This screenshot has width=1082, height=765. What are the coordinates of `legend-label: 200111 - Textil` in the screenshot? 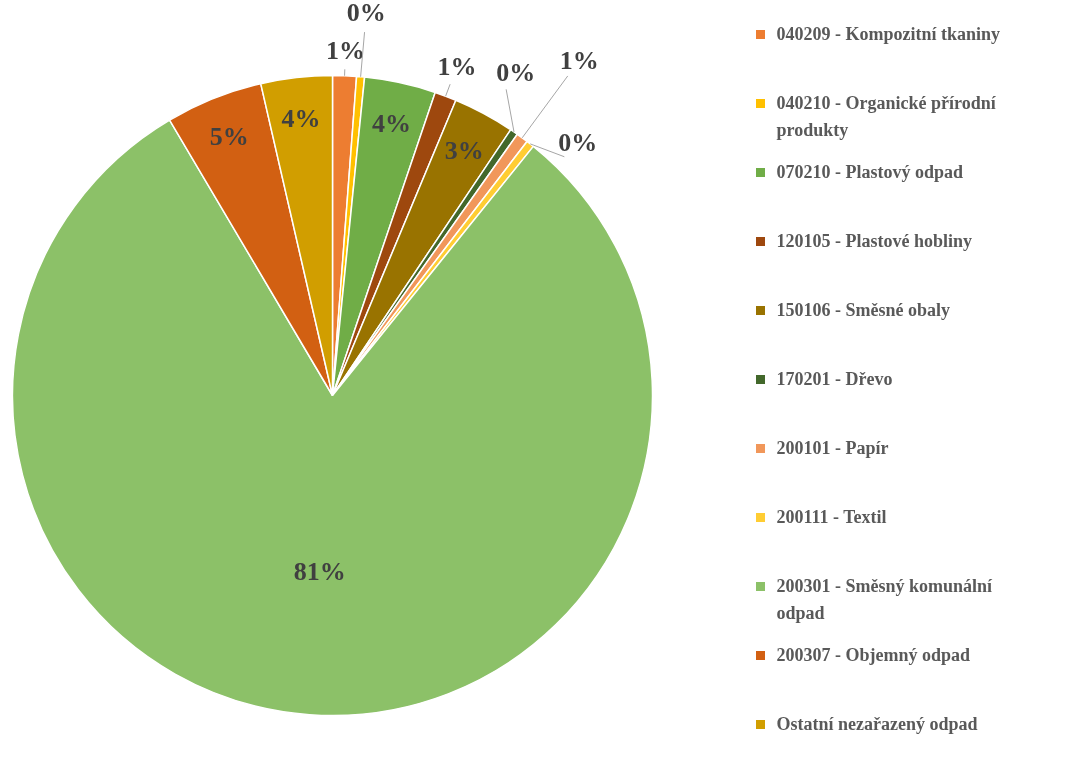 It's located at (831, 516).